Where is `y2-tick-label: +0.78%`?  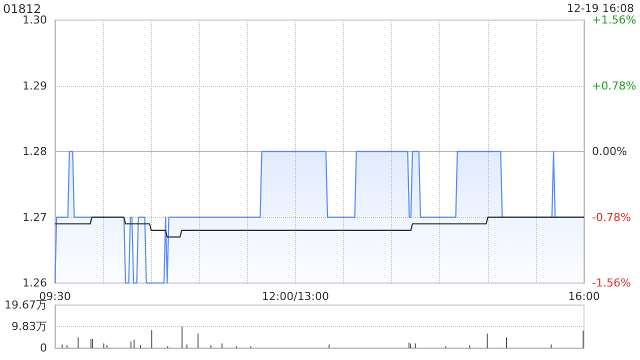
y2-tick-label: +0.78% is located at coordinates (614, 85).